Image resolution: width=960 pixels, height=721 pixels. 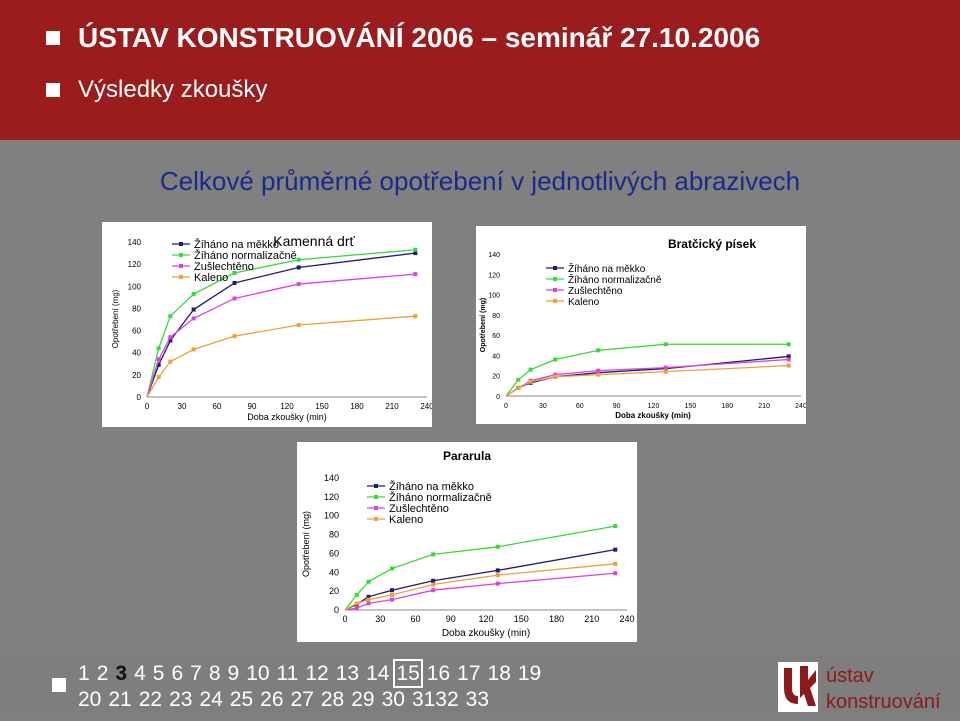 What do you see at coordinates (214, 673) in the screenshot?
I see `nav-slide-link: 8` at bounding box center [214, 673].